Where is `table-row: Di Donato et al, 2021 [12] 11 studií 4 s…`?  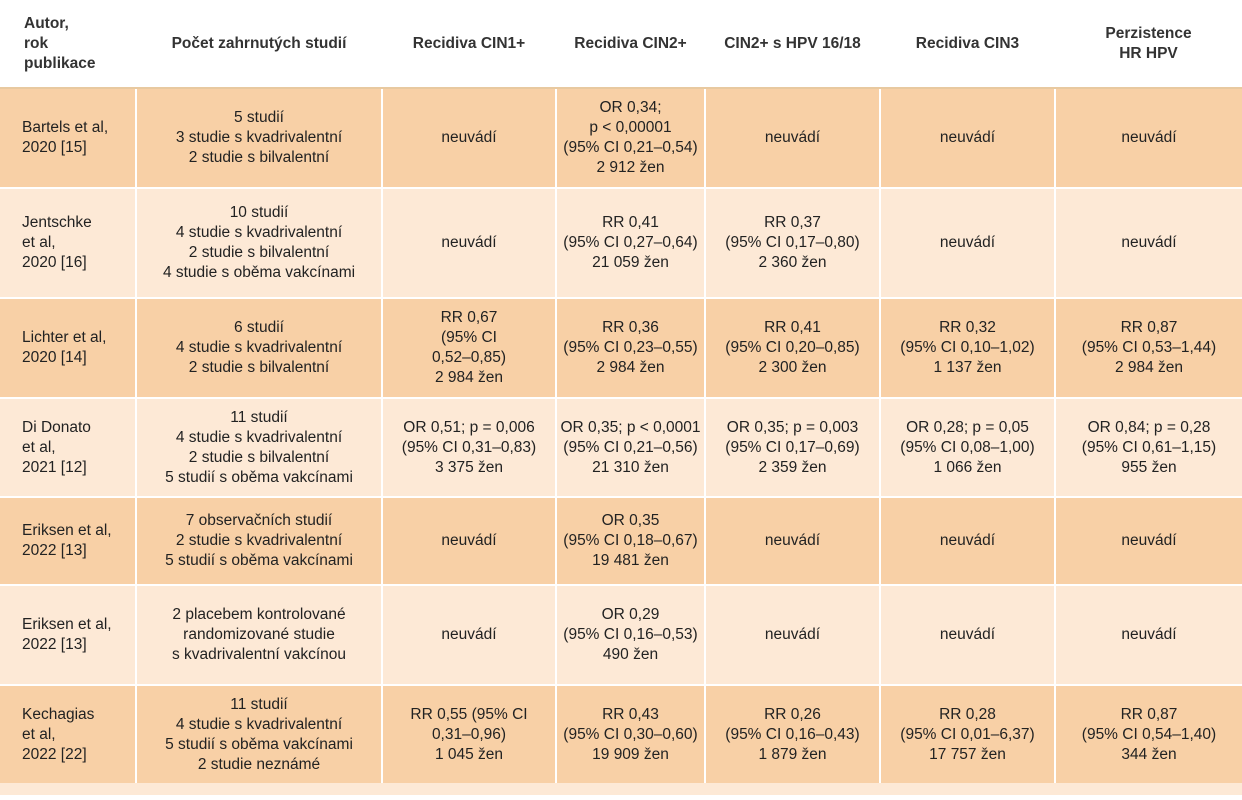 table-row: Di Donato et al, 2021 [12] 11 studií 4 s… is located at coordinates (621, 447).